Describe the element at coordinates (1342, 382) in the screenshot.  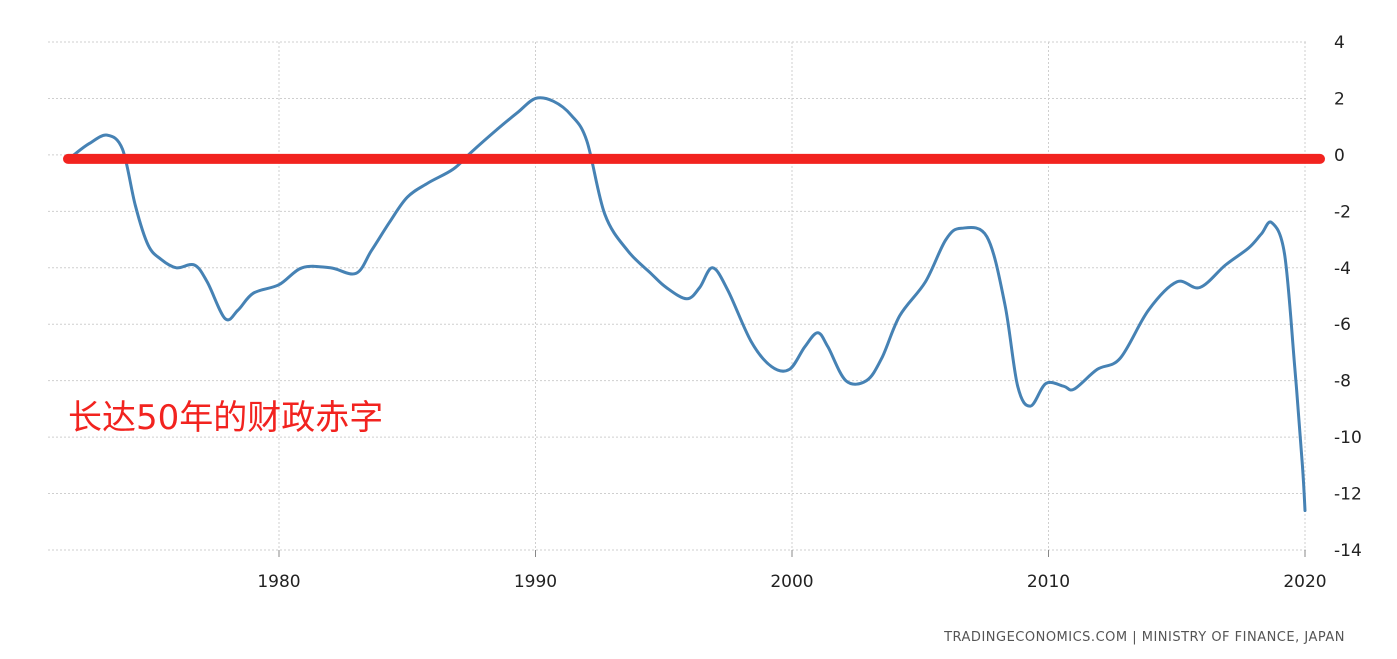
I see `y-tick-label: -8` at that location.